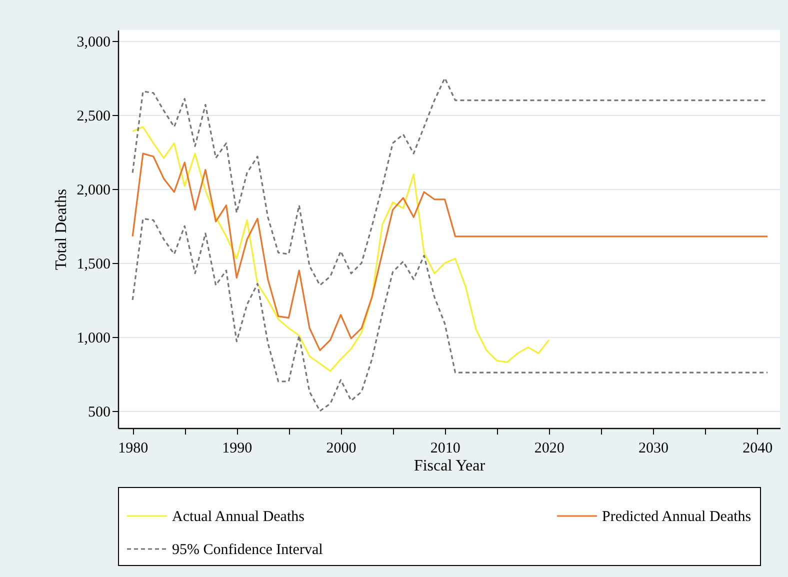 The width and height of the screenshot is (788, 577). I want to click on x-tick-label: 2010, so click(445, 448).